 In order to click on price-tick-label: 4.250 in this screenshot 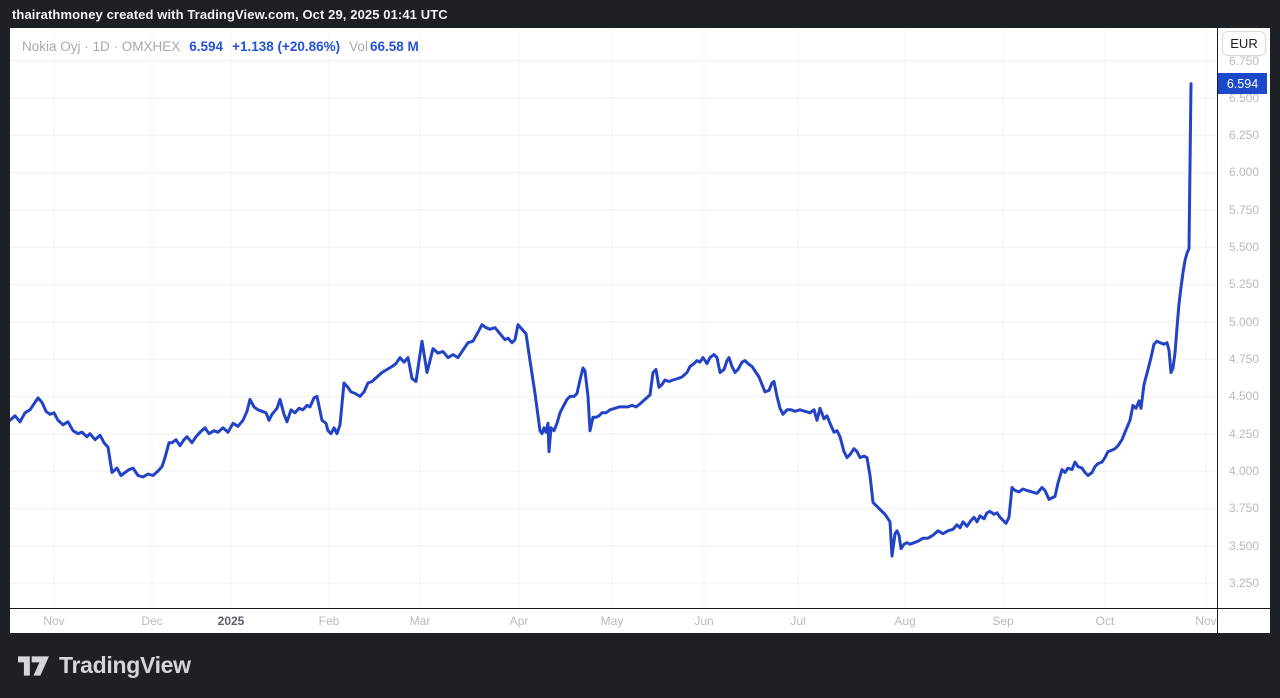, I will do `click(1244, 433)`.